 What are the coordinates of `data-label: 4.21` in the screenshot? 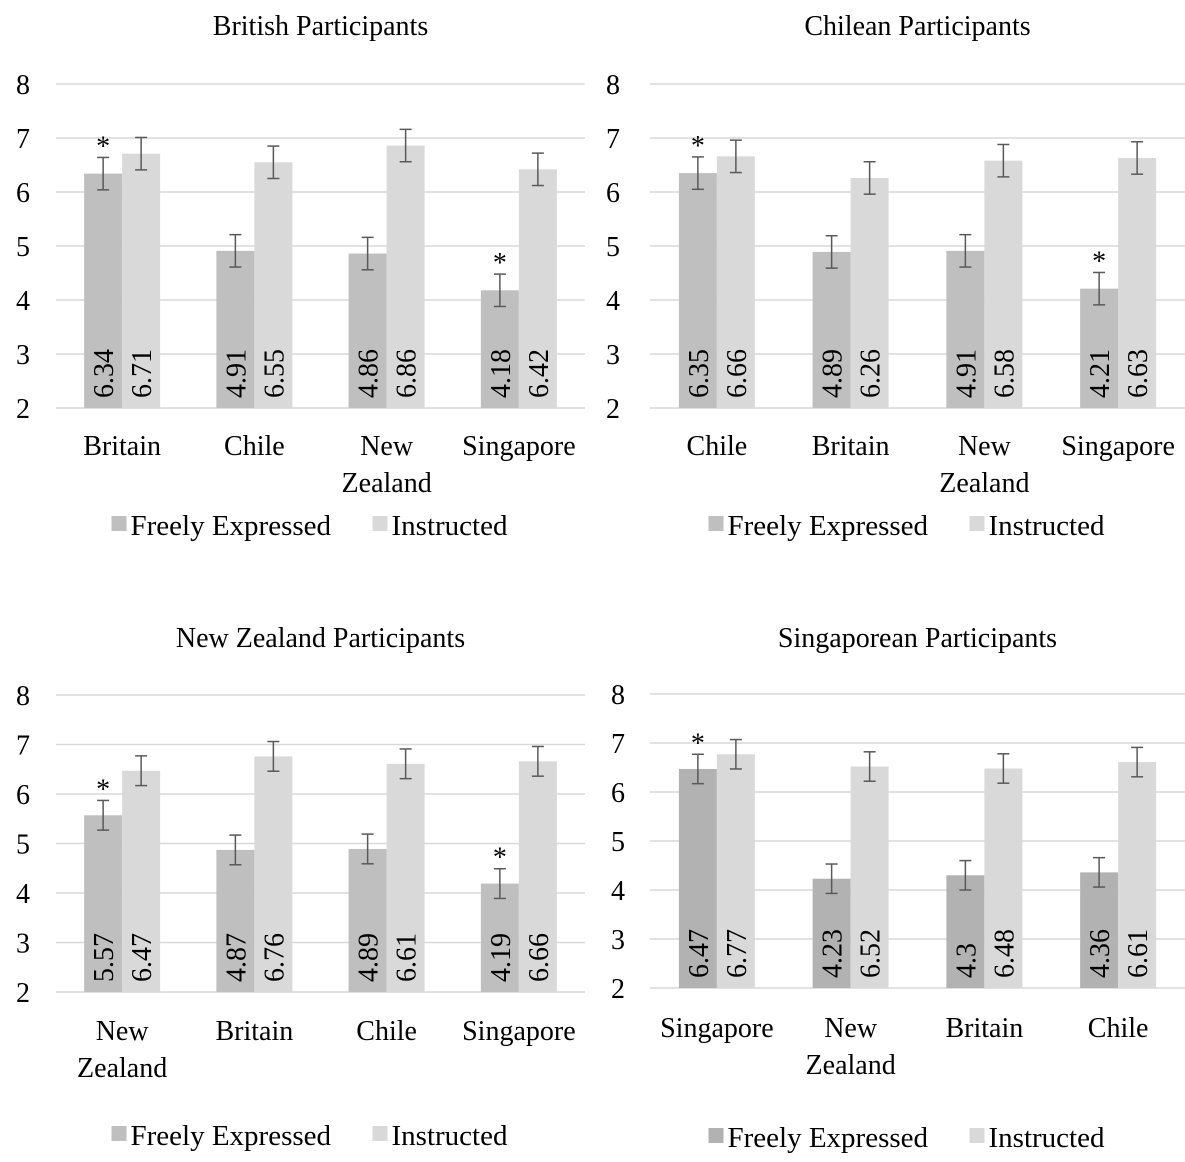 It's located at (1100, 373).